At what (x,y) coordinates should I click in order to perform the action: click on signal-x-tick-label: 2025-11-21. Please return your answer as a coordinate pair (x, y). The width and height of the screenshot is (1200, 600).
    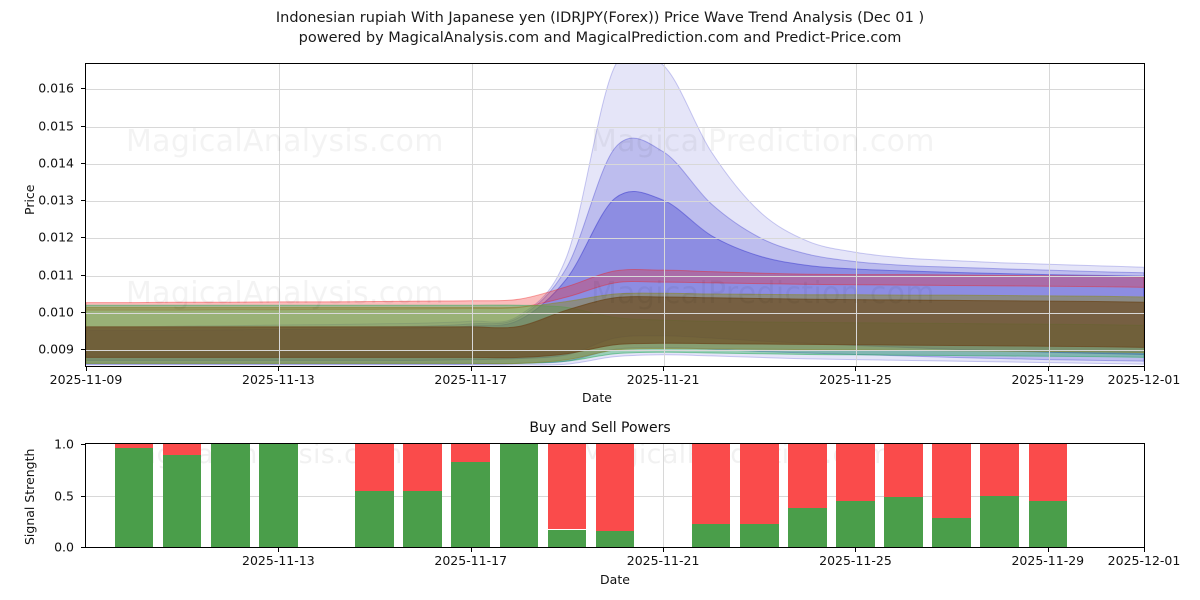
    Looking at the image, I should click on (663, 560).